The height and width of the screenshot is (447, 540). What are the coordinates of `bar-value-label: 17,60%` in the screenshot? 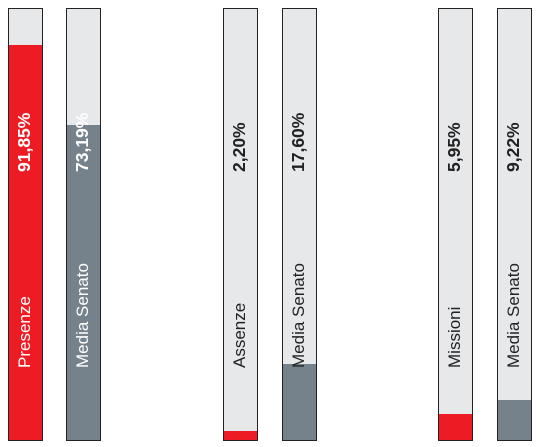 It's located at (298, 142).